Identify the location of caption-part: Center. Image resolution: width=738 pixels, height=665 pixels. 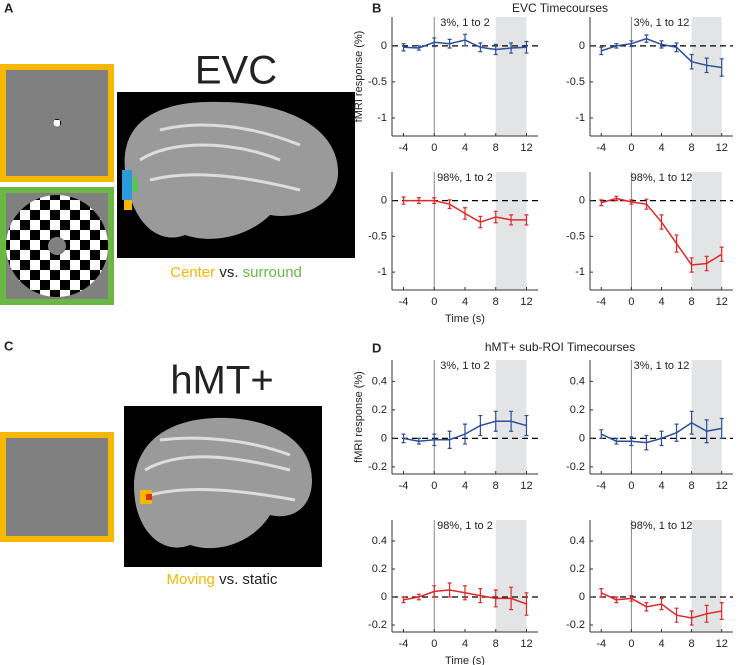
(192, 272).